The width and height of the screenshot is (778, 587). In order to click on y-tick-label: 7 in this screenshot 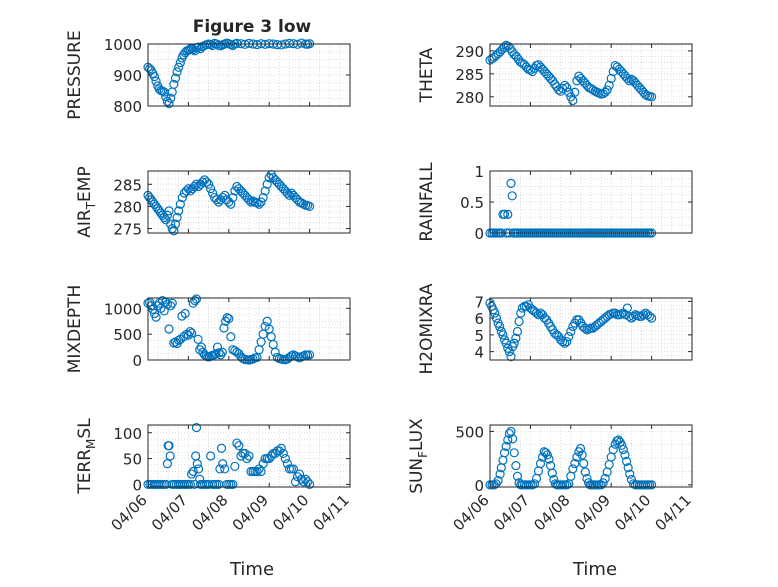, I will do `click(479, 302)`.